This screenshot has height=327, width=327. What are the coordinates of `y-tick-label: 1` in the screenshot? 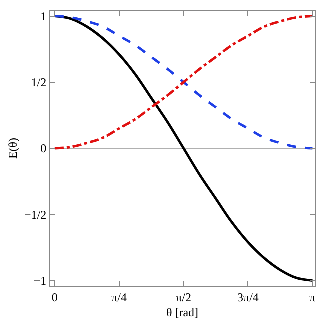 It's located at (43, 16).